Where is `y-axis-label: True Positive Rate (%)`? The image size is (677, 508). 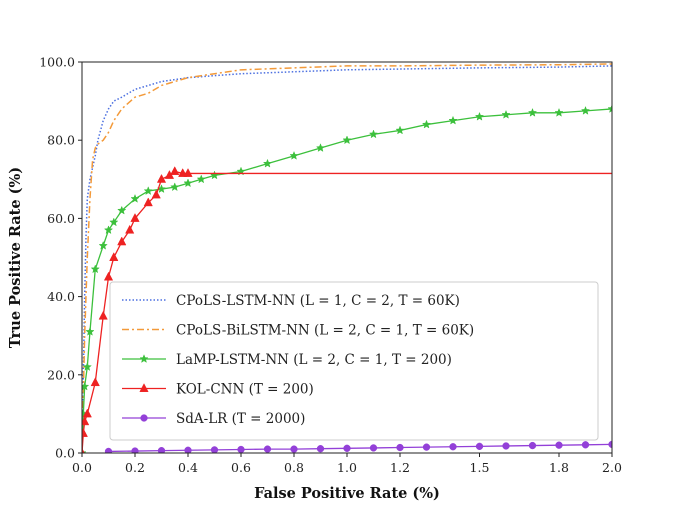 y-axis-label: True Positive Rate (%) is located at coordinates (15, 257).